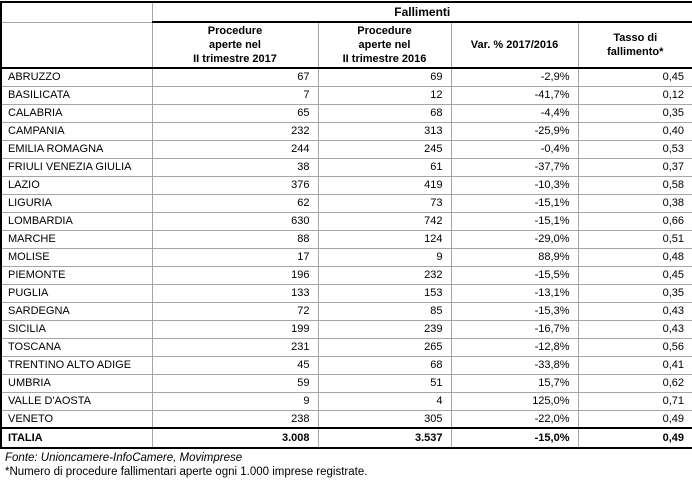  What do you see at coordinates (514, 347) in the screenshot?
I see `var-cell: -12,8%` at bounding box center [514, 347].